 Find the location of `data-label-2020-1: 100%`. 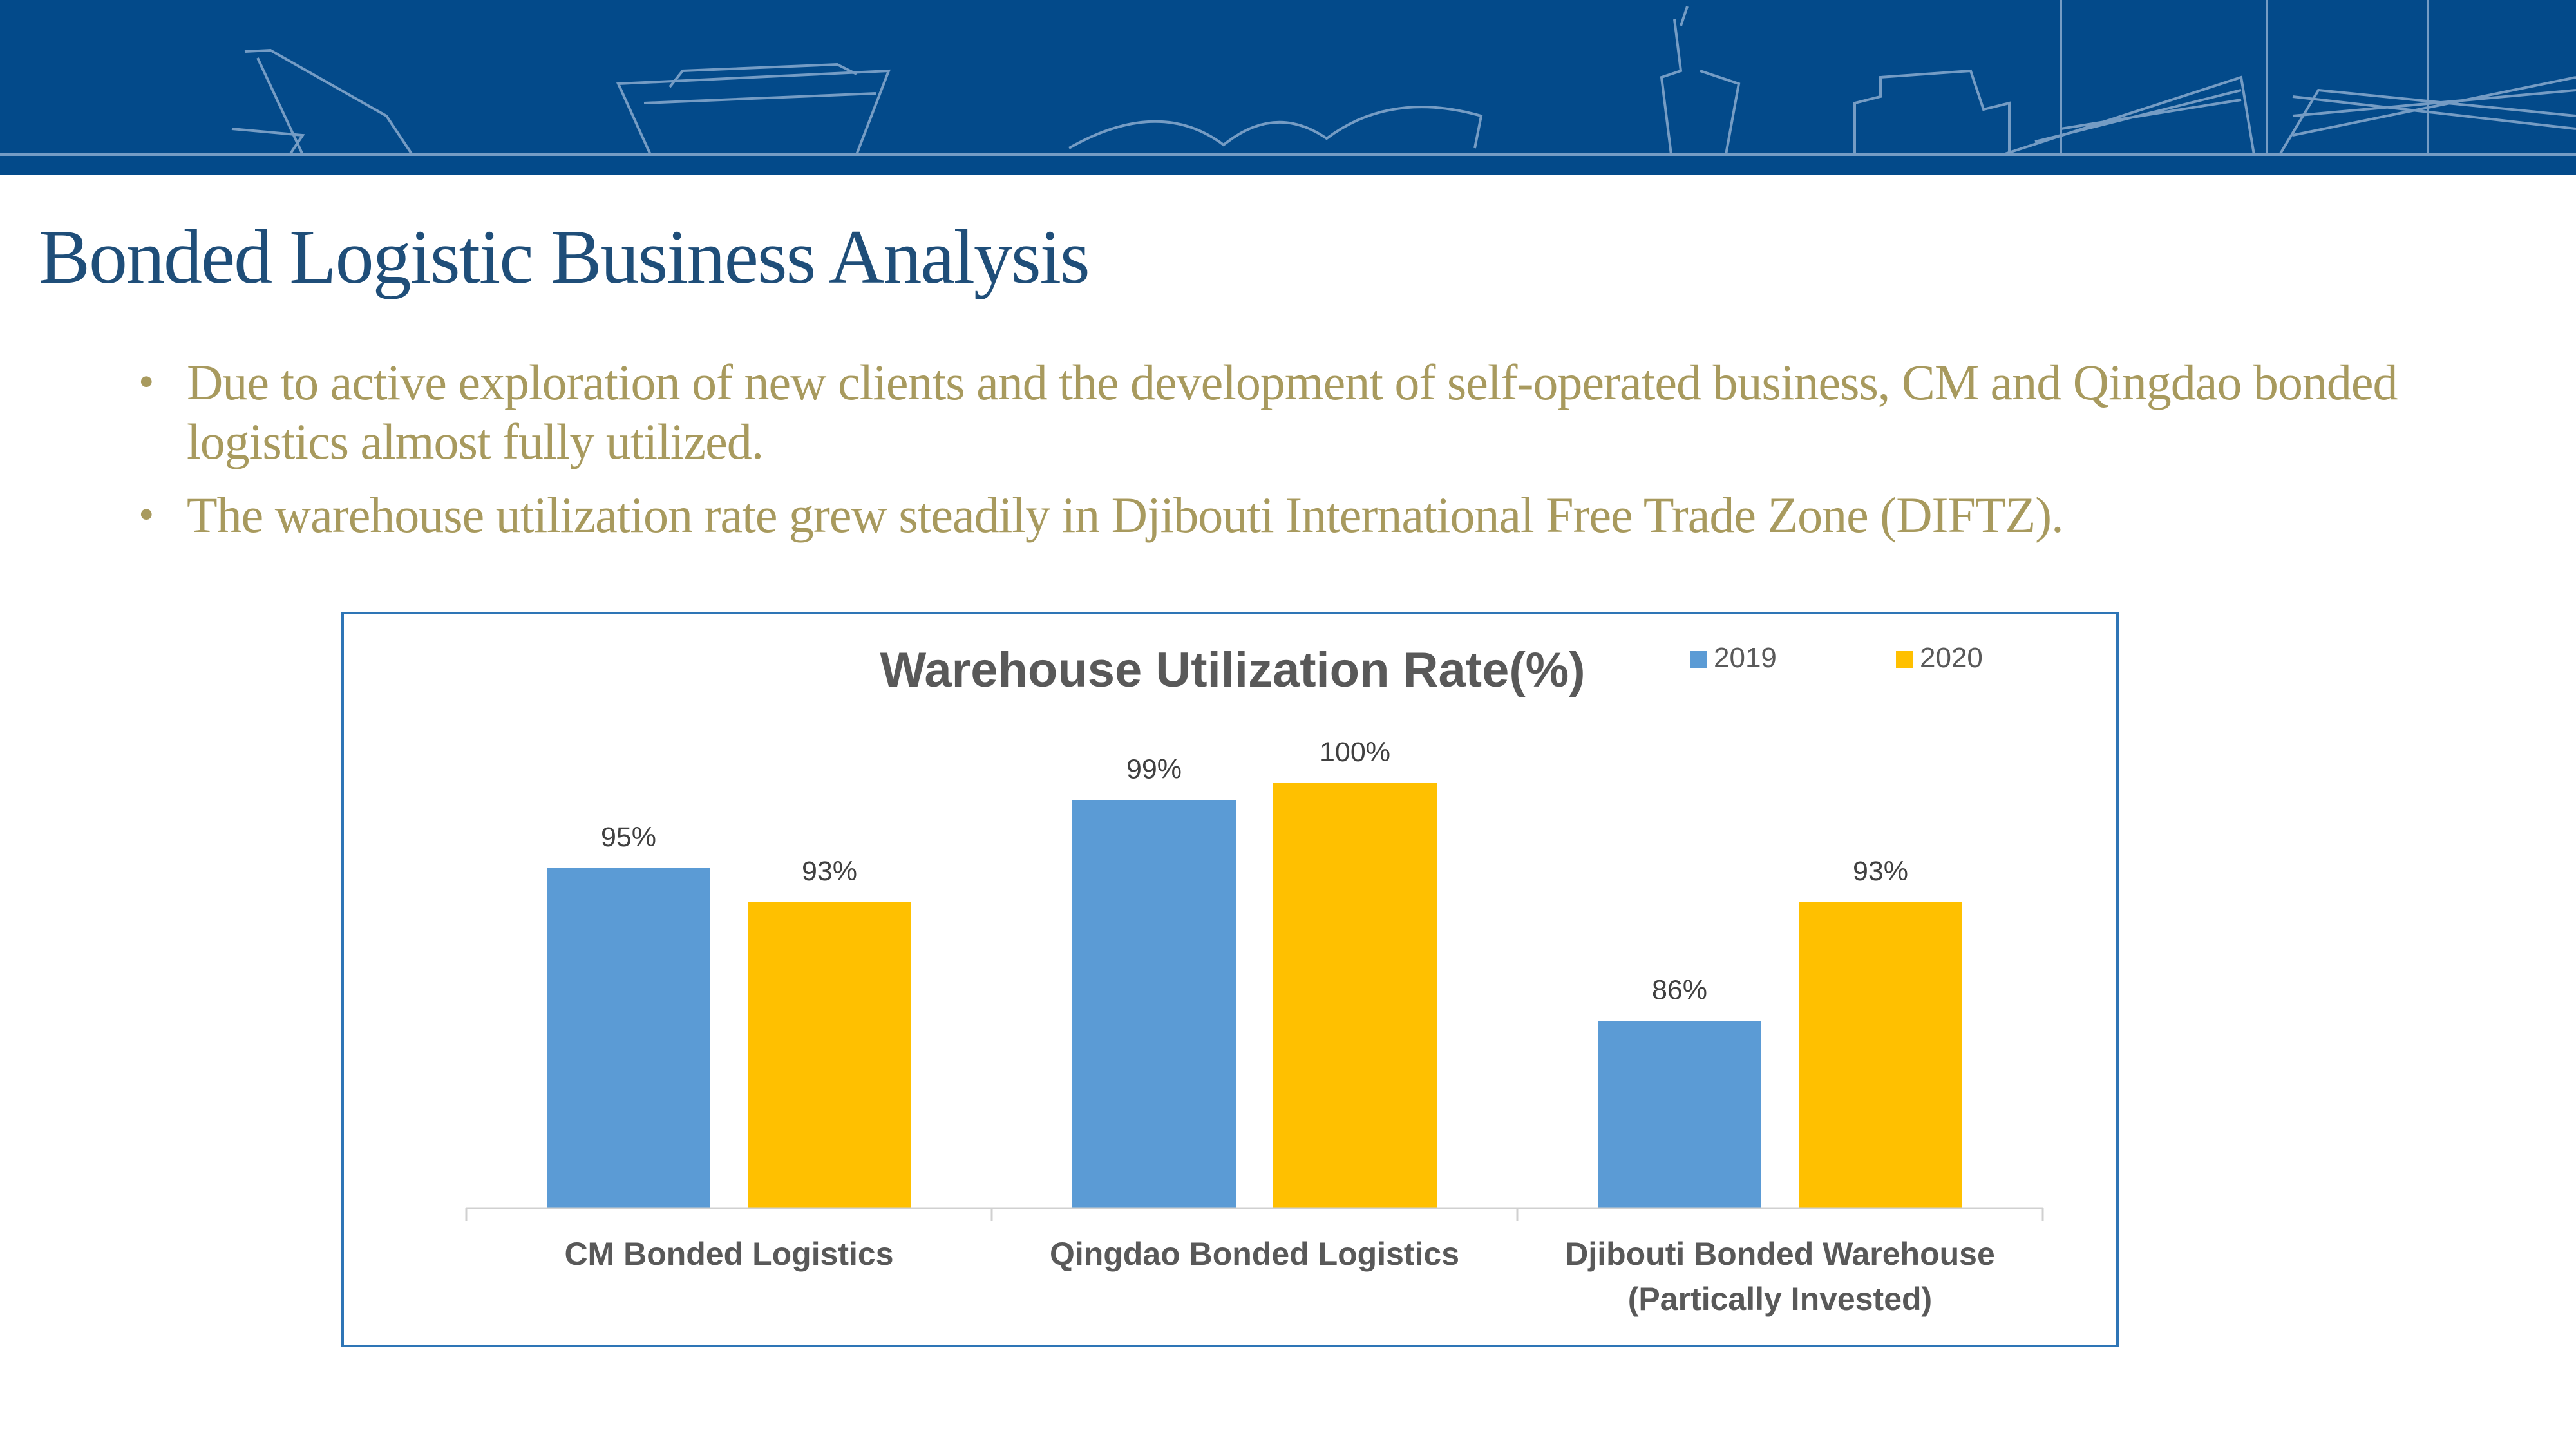

data-label-2020-1: 100% is located at coordinates (1355, 752).